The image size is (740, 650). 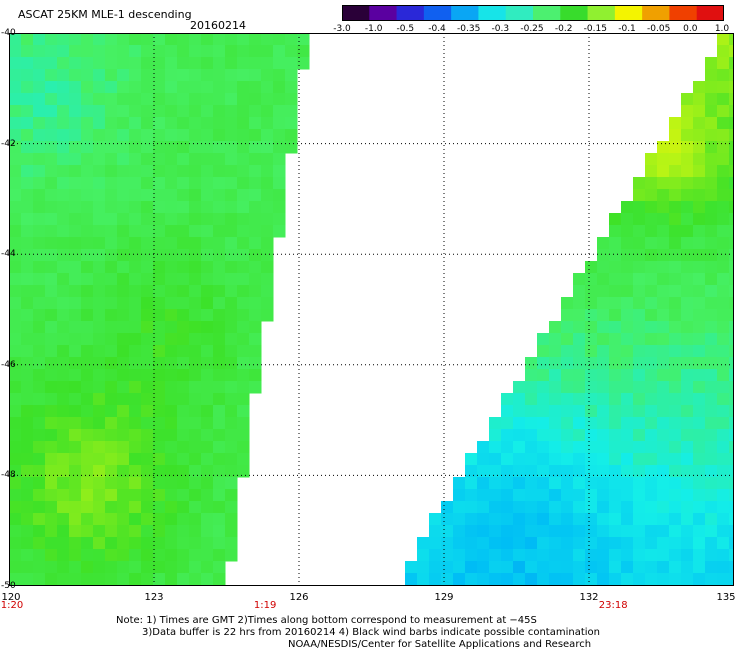 I want to click on colorbar-swatch, so click(x=547, y=13).